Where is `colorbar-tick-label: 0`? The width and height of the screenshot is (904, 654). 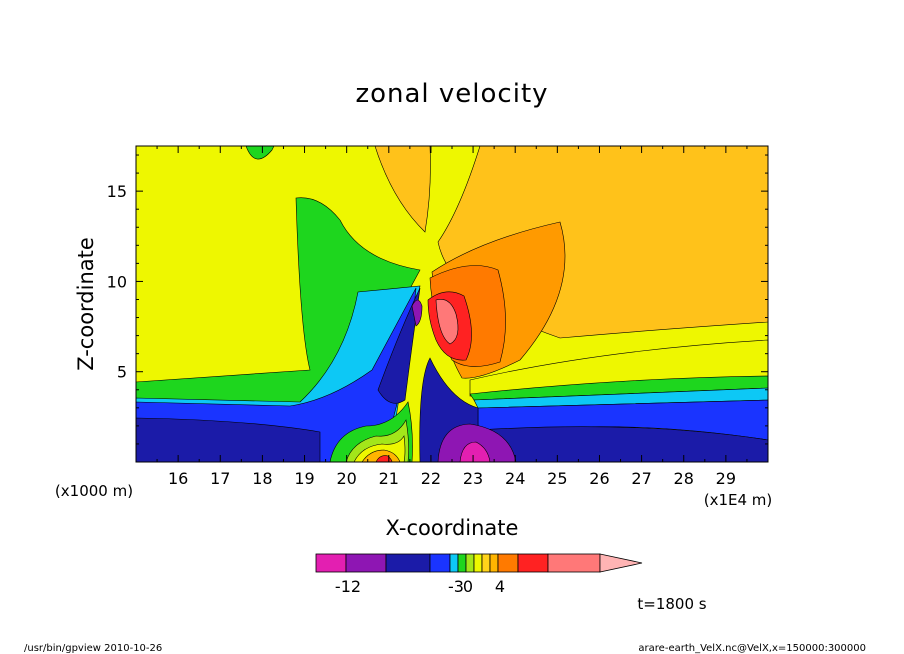
colorbar-tick-label: 0 is located at coordinates (468, 586).